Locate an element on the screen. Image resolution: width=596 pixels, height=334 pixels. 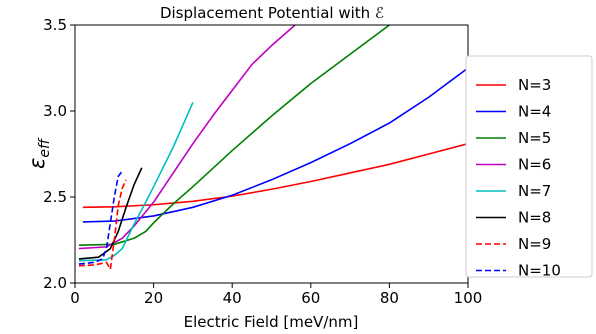
x-tick-label: 40 is located at coordinates (232, 298).